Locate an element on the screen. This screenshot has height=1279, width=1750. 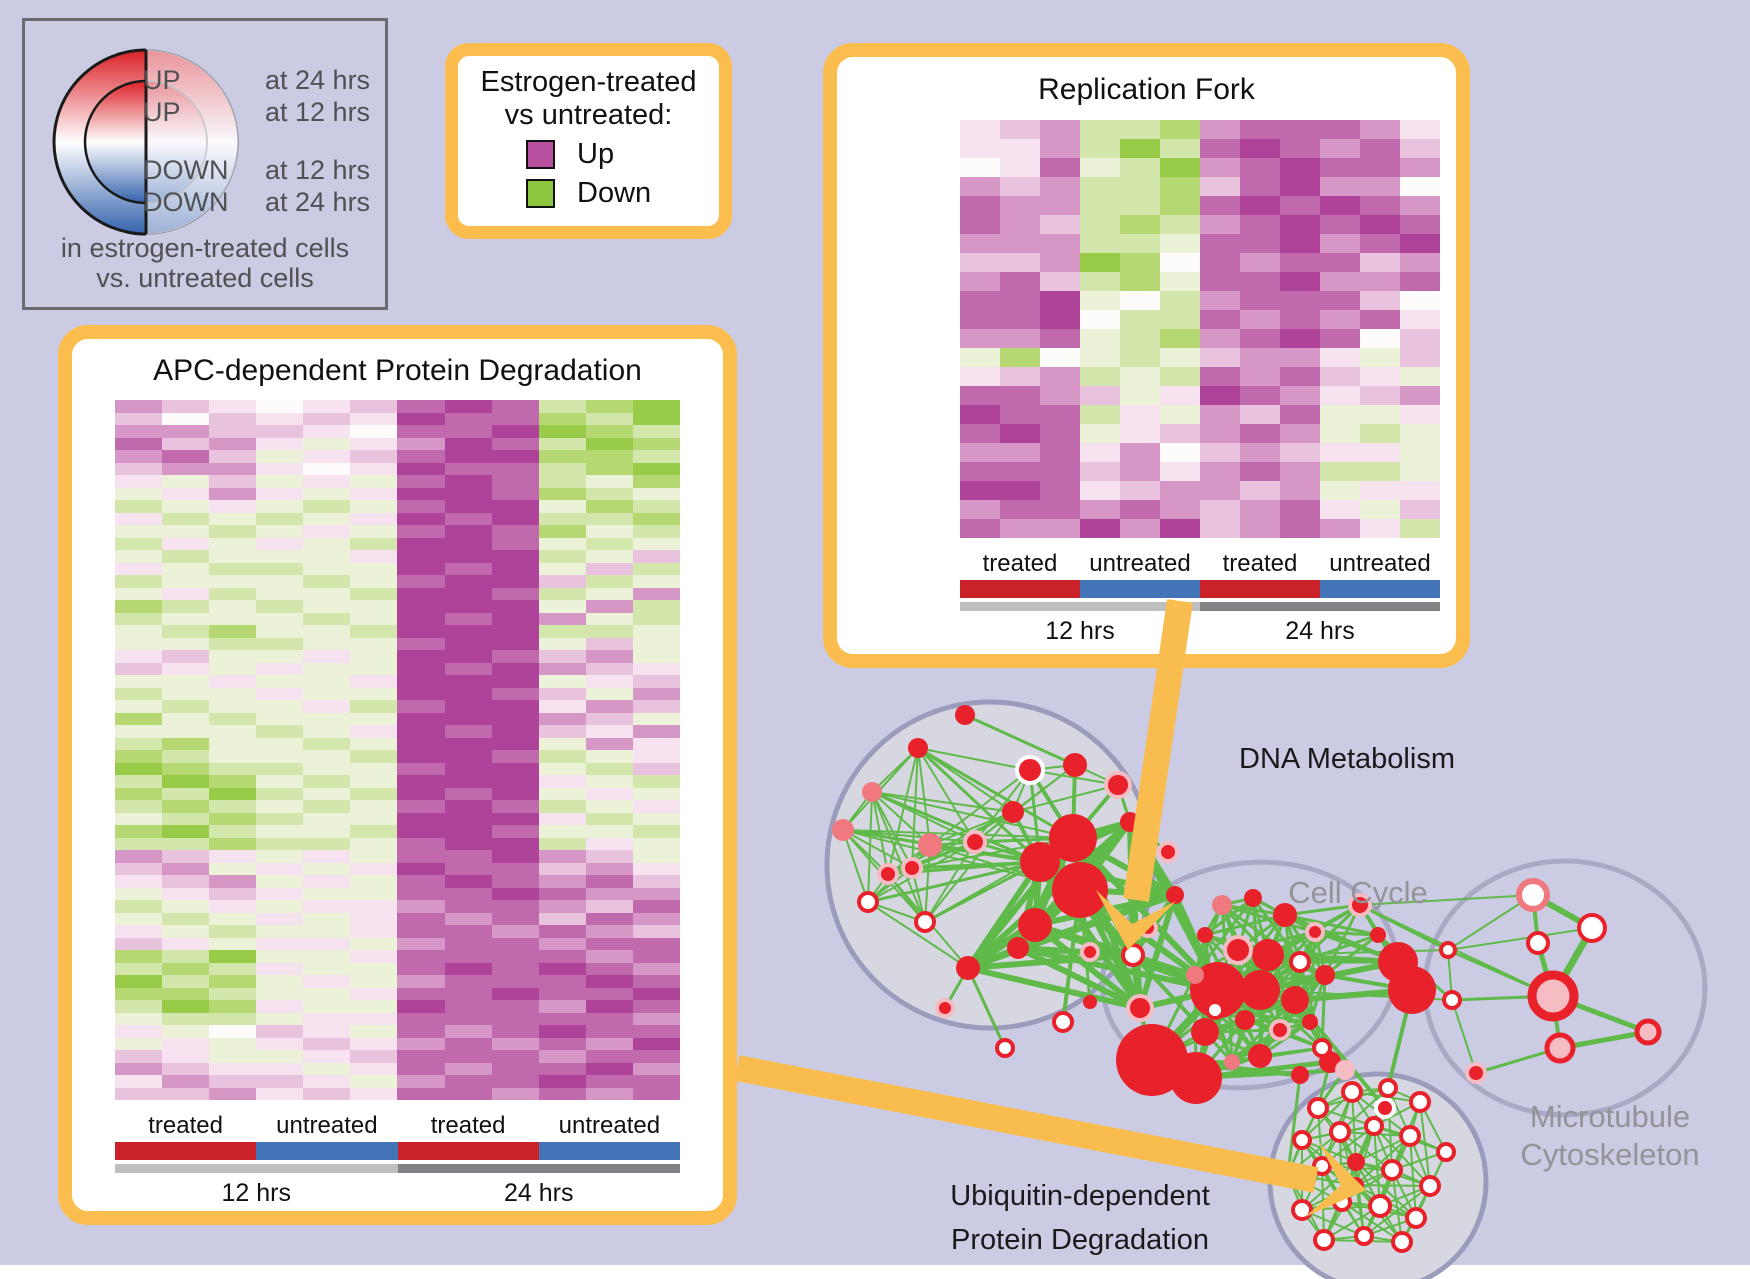
apc-group-label-untreated-24: untreated is located at coordinates (609, 1125).